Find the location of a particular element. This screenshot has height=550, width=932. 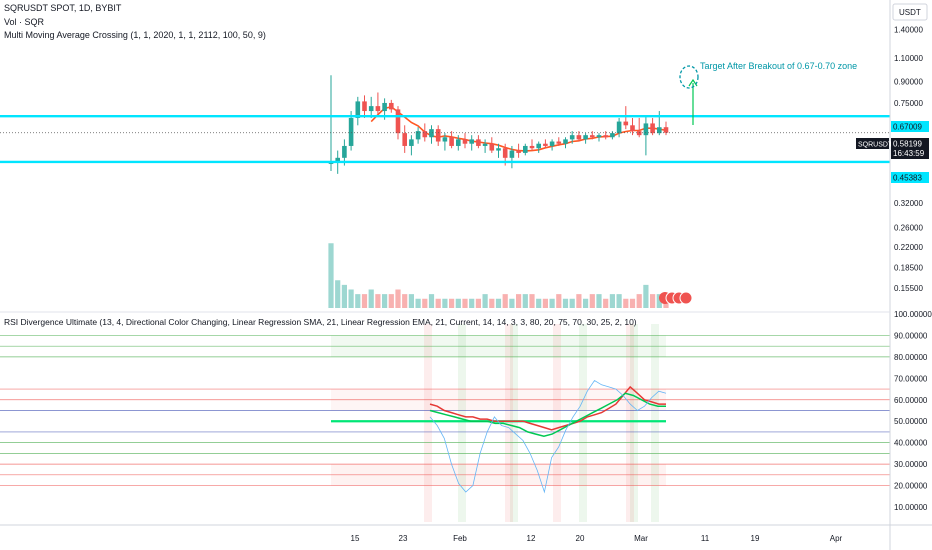

time-tick-label: Apr is located at coordinates (836, 538).